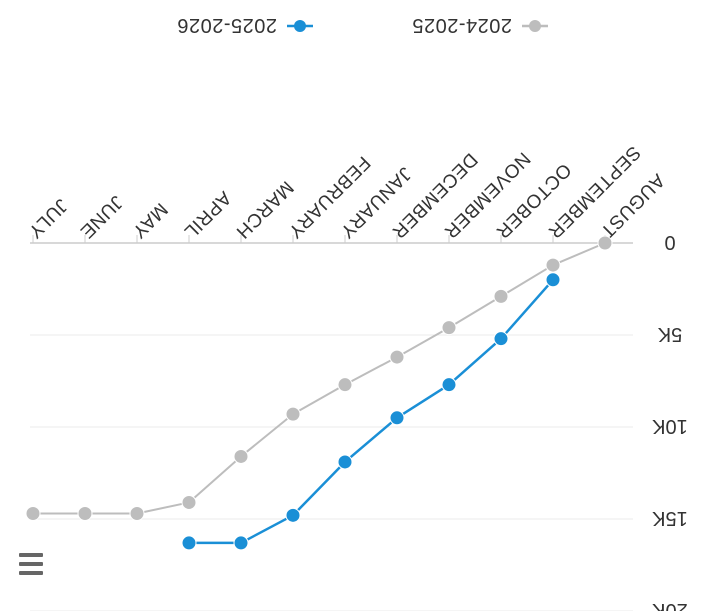 The height and width of the screenshot is (611, 703). I want to click on y-tick-label: 10K, so click(670, 426).